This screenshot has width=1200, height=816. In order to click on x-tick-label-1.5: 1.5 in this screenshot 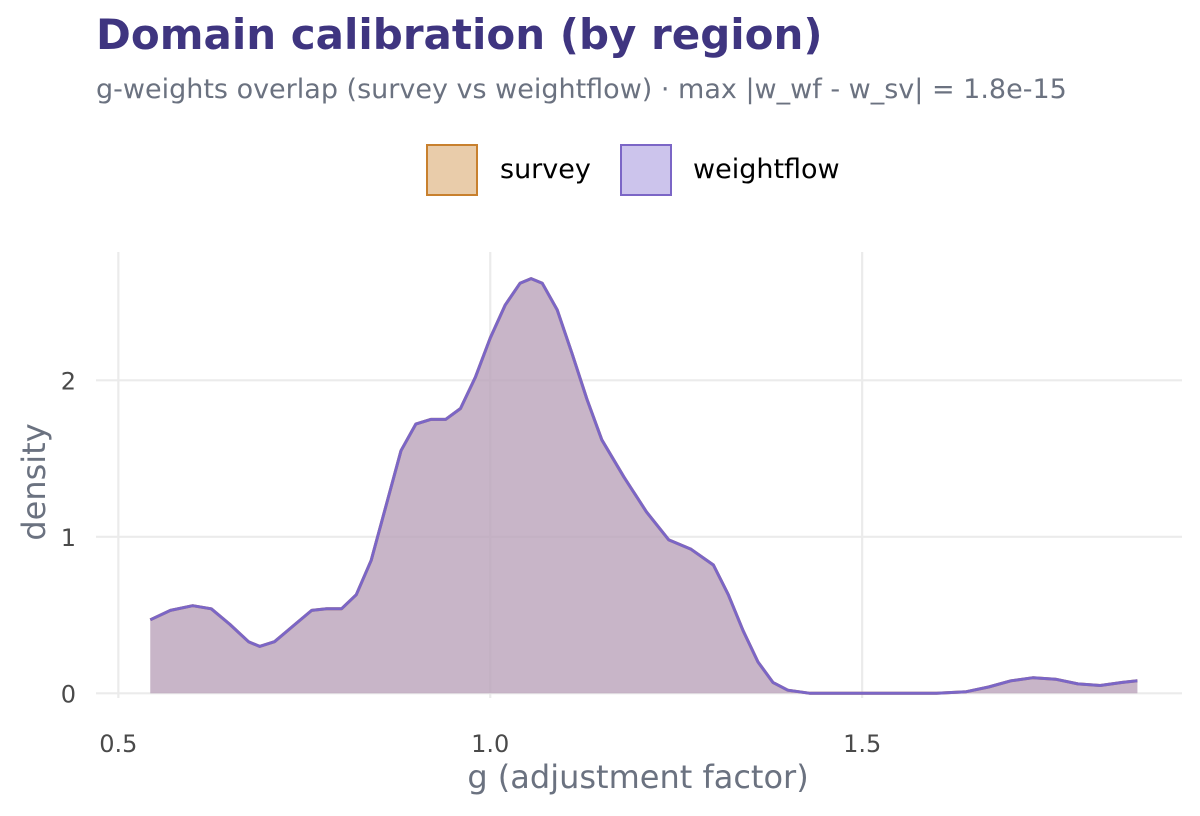, I will do `click(862, 744)`.